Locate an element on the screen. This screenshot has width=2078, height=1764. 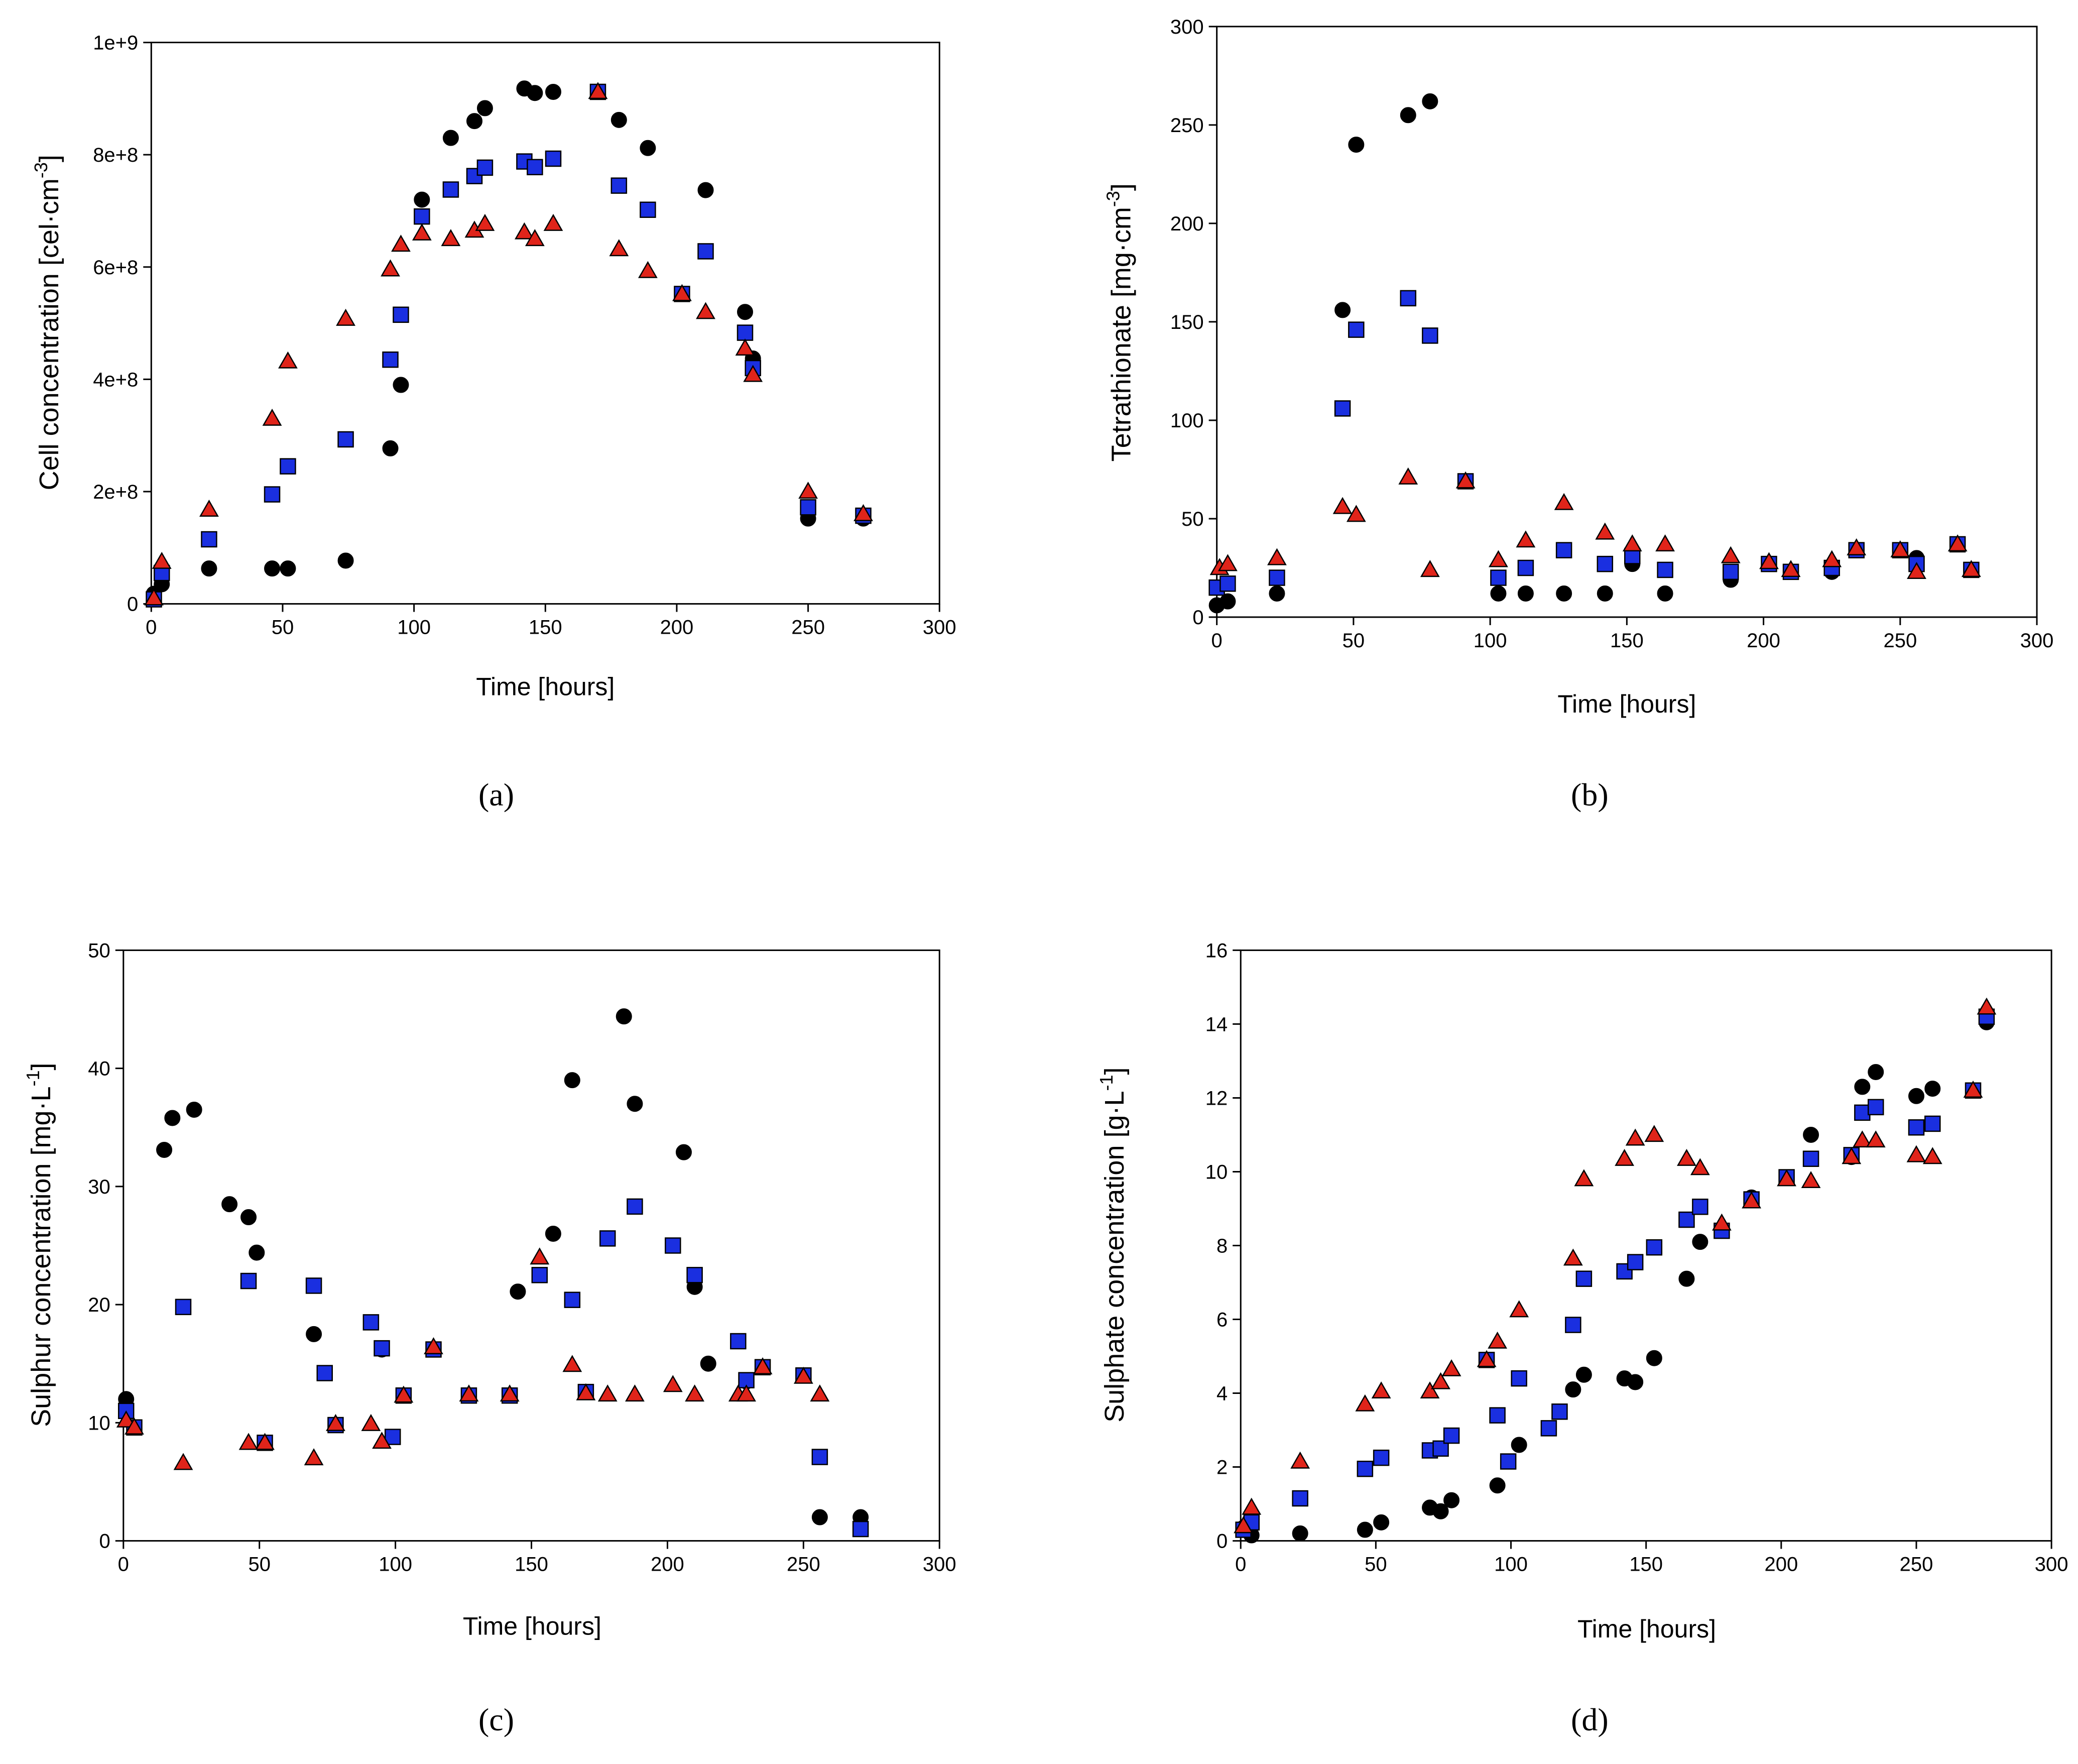
x-tick-label: 200 is located at coordinates (677, 628).